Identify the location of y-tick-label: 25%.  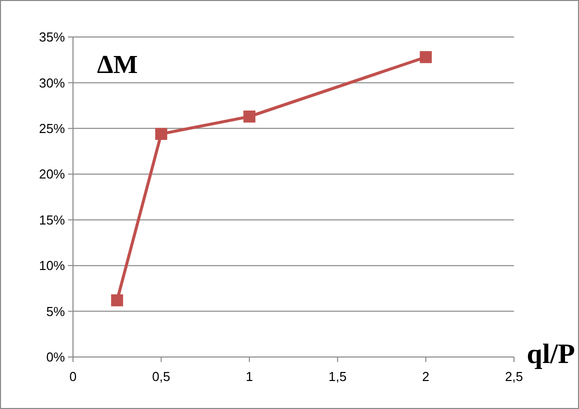
(52, 128).